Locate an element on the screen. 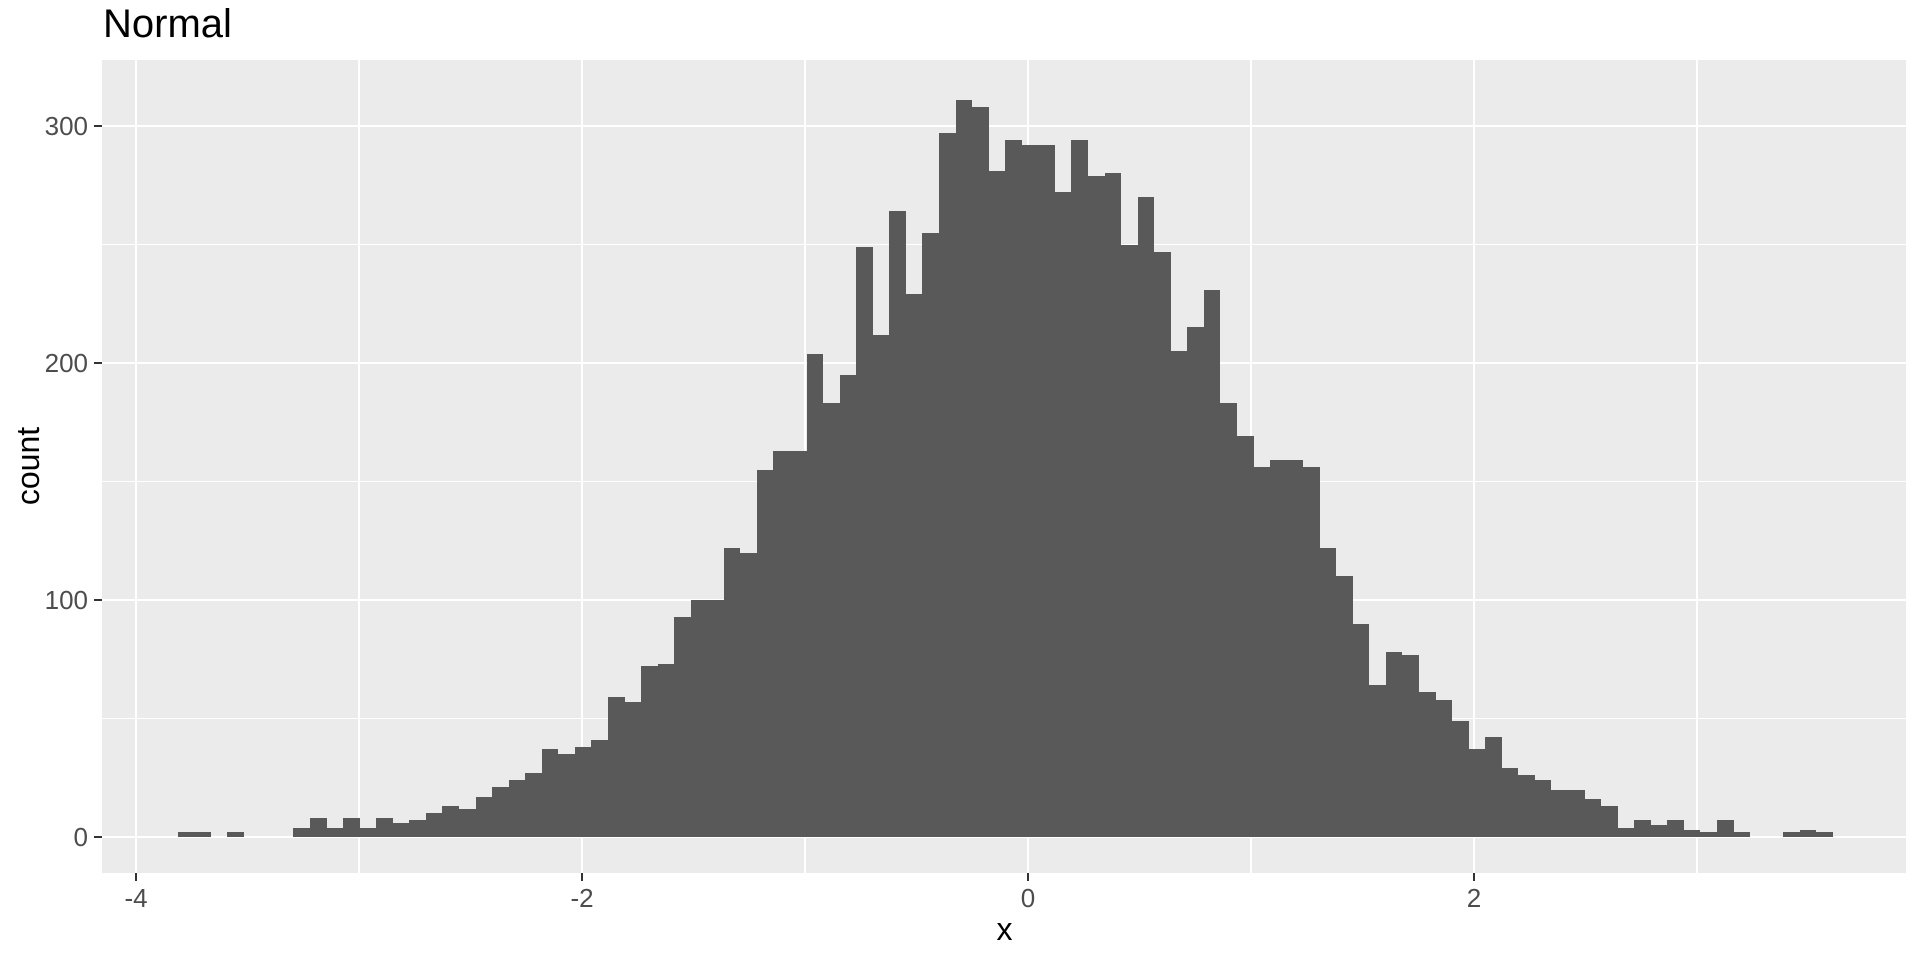 This screenshot has height=960, width=1920. y-axis-title: count is located at coordinates (28, 466).